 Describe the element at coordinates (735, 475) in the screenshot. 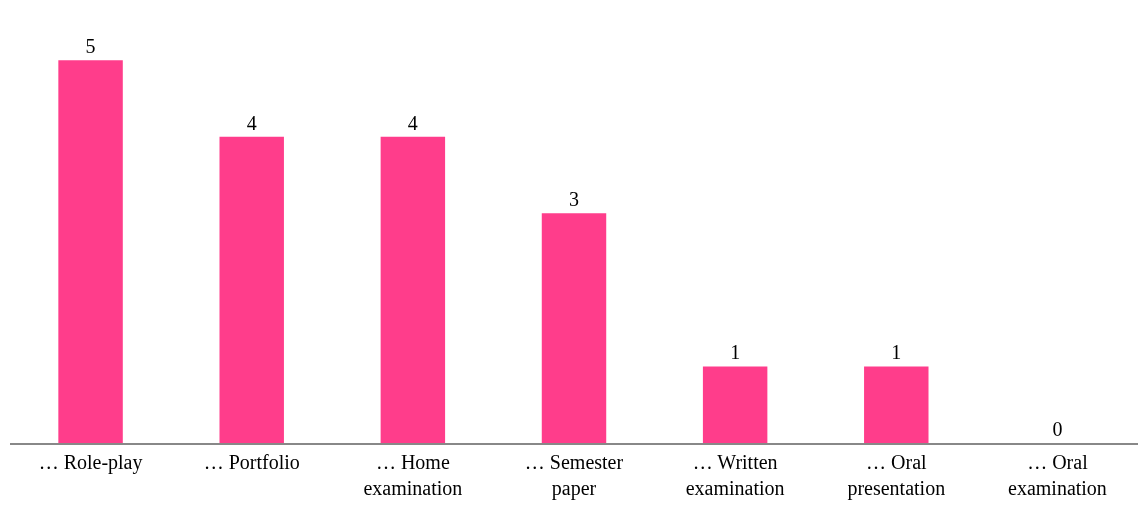

I see `x-tick-label: … Written examination` at that location.